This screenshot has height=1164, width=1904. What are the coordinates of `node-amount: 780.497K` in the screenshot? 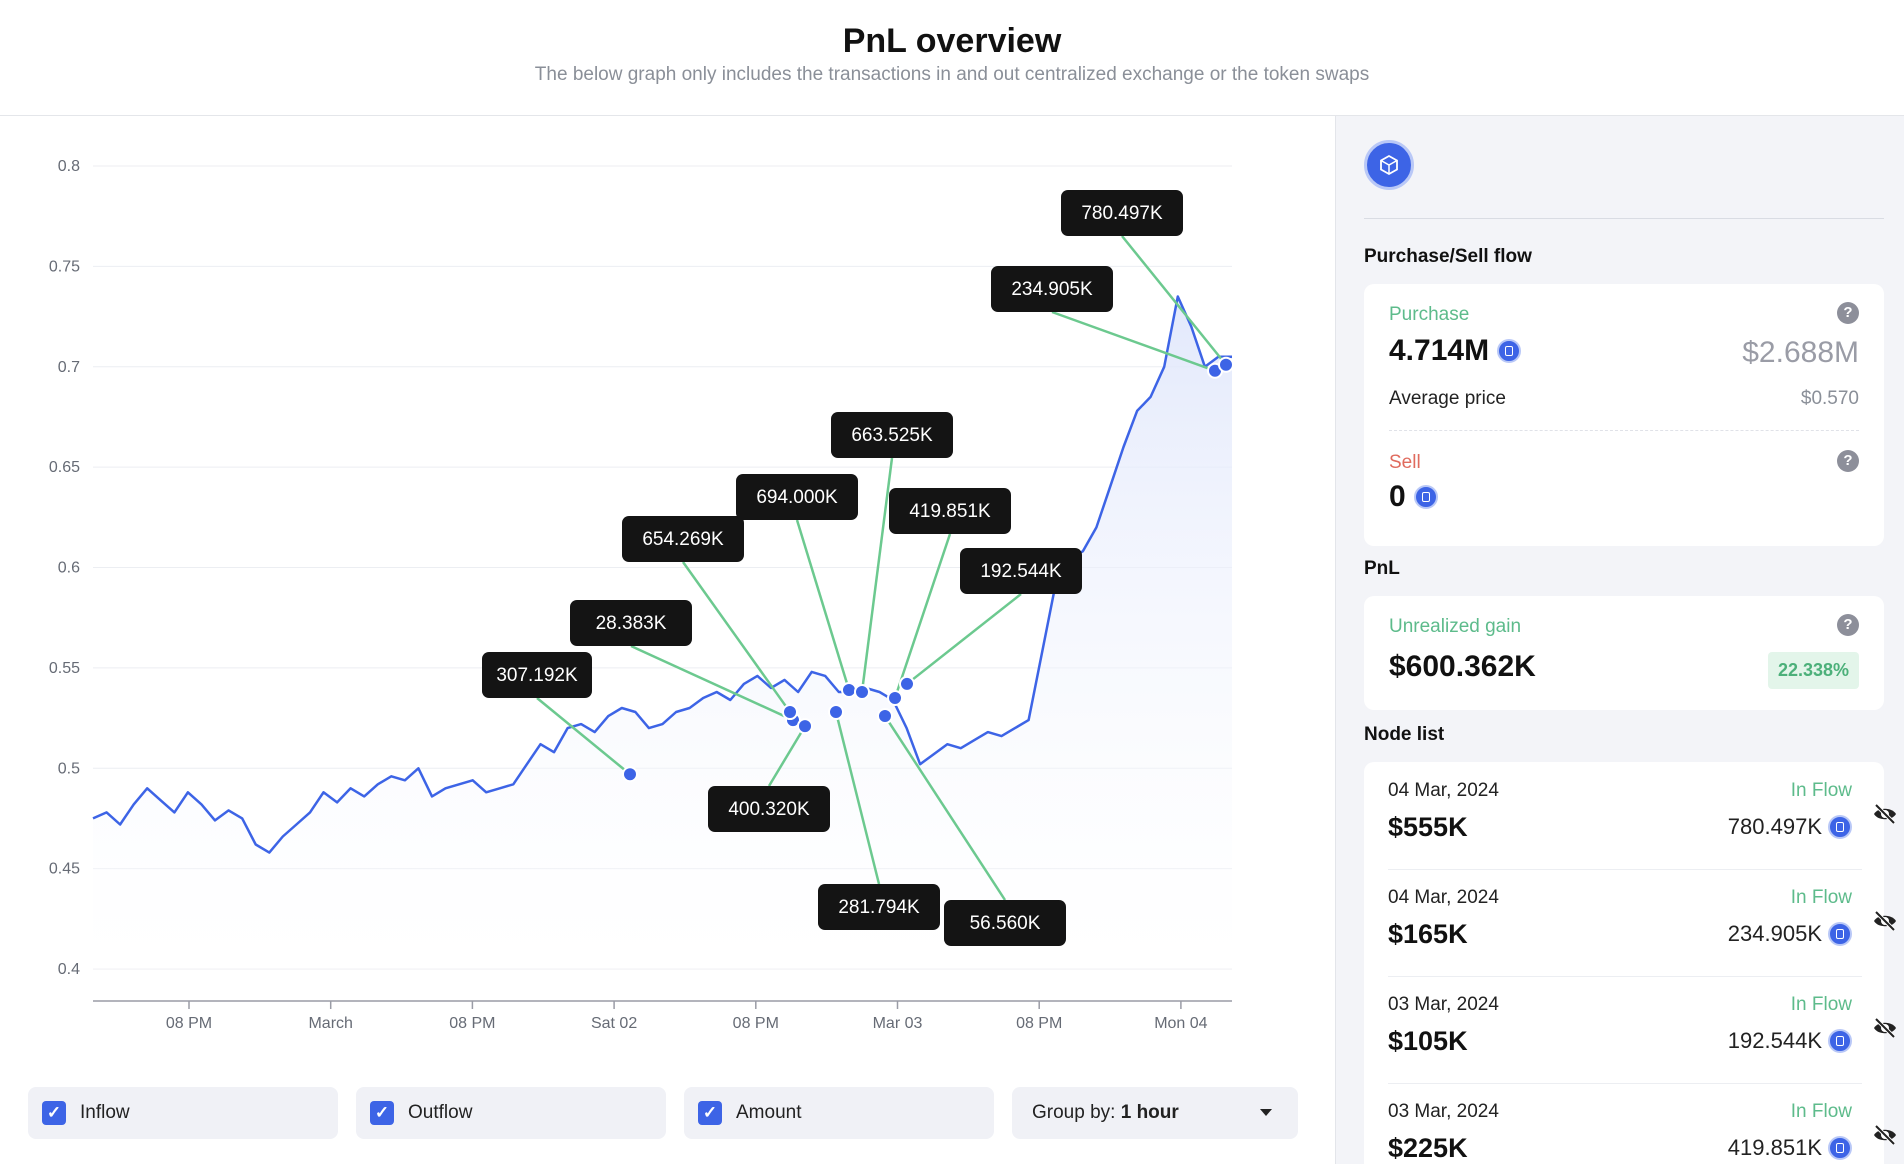 It's located at (1774, 826).